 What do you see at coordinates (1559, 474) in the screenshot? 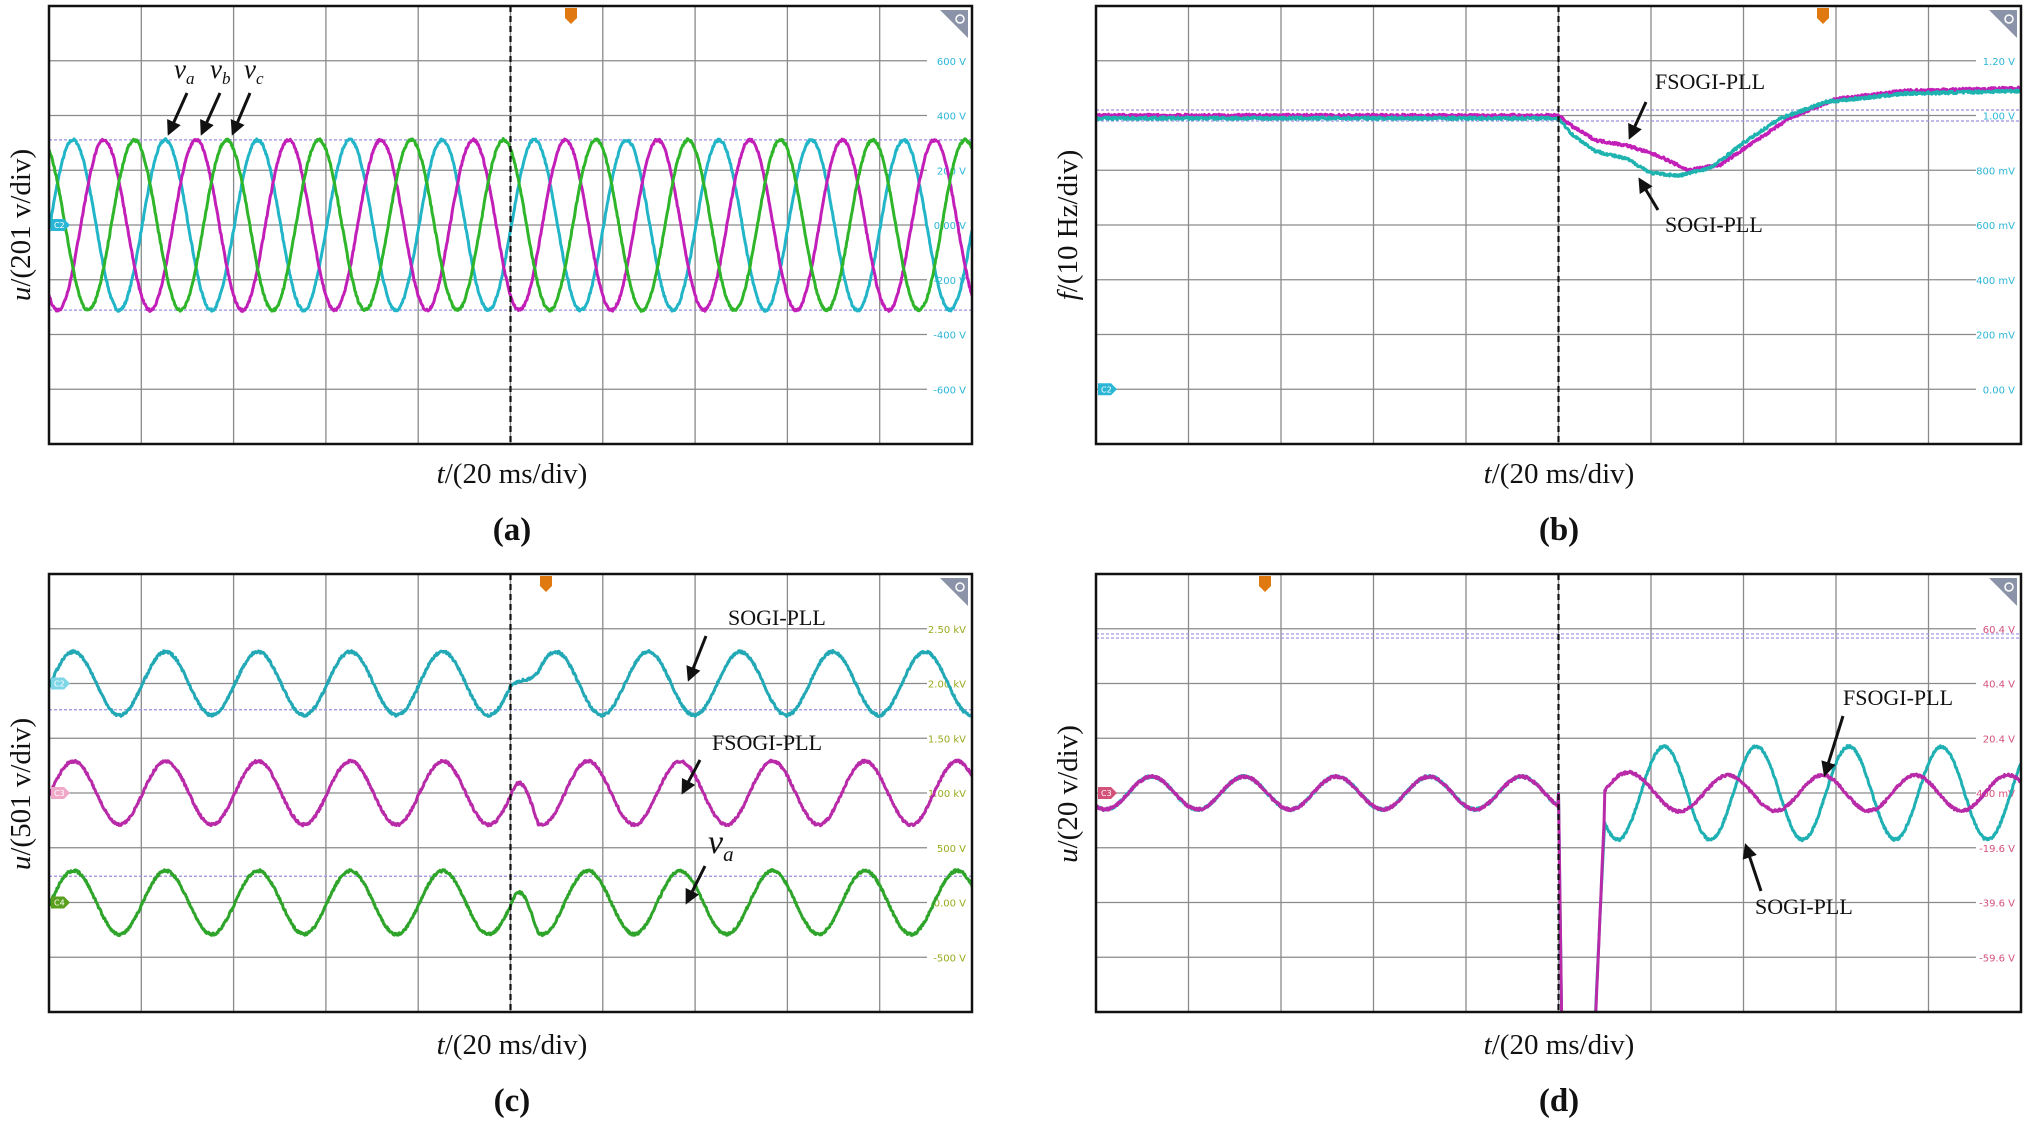
I see `xlabel-b: t/(20 ms/div)` at bounding box center [1559, 474].